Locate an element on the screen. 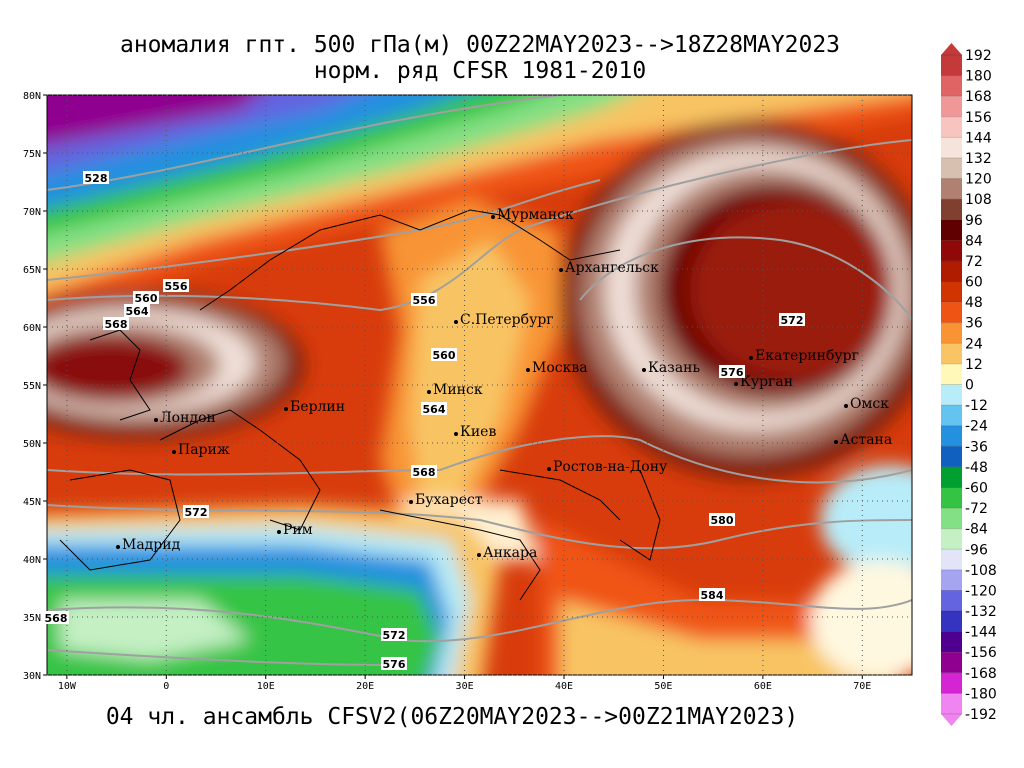 This screenshot has width=1024, height=768. x-tick-label: 50E is located at coordinates (663, 686).